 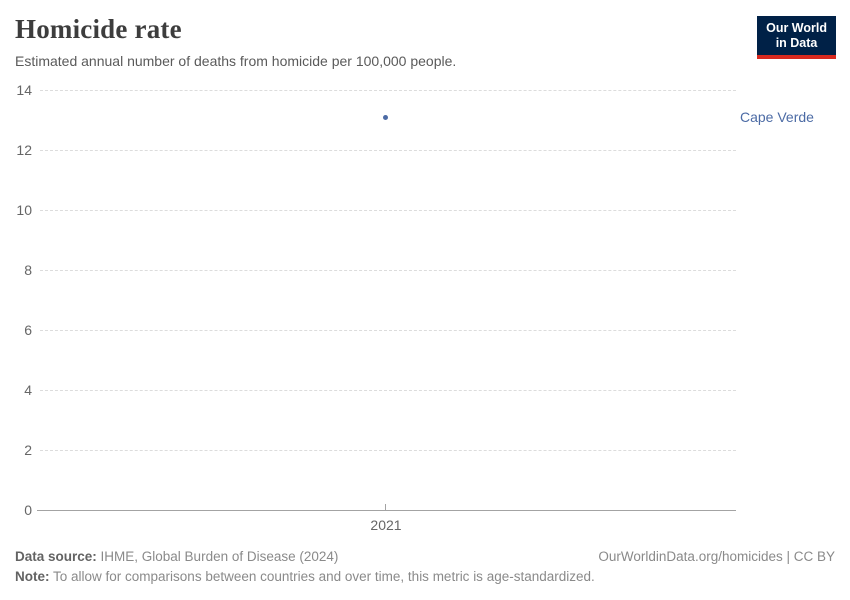 What do you see at coordinates (24, 150) in the screenshot?
I see `y-axis-tick-label: 12` at bounding box center [24, 150].